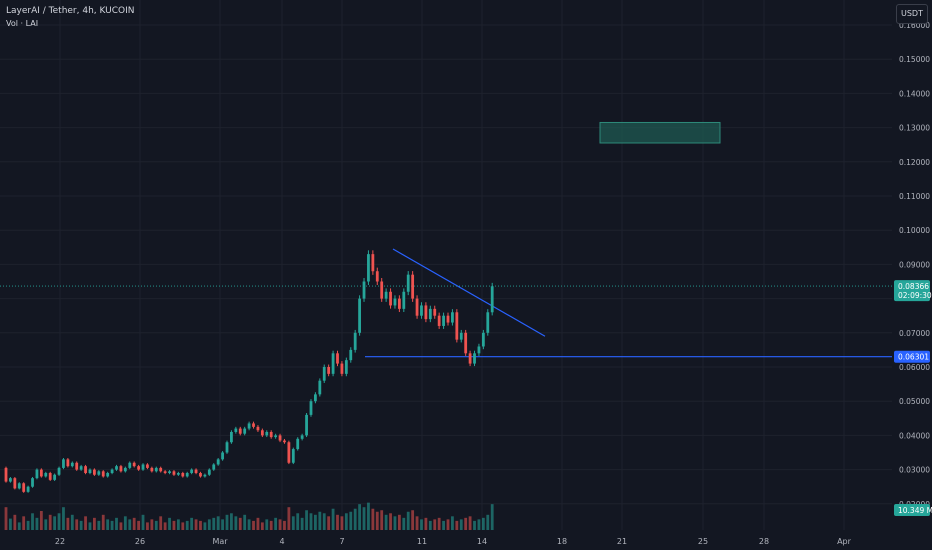 This screenshot has width=932, height=550. Describe the element at coordinates (914, 264) in the screenshot. I see `y-tick-label: 0.09000` at that location.